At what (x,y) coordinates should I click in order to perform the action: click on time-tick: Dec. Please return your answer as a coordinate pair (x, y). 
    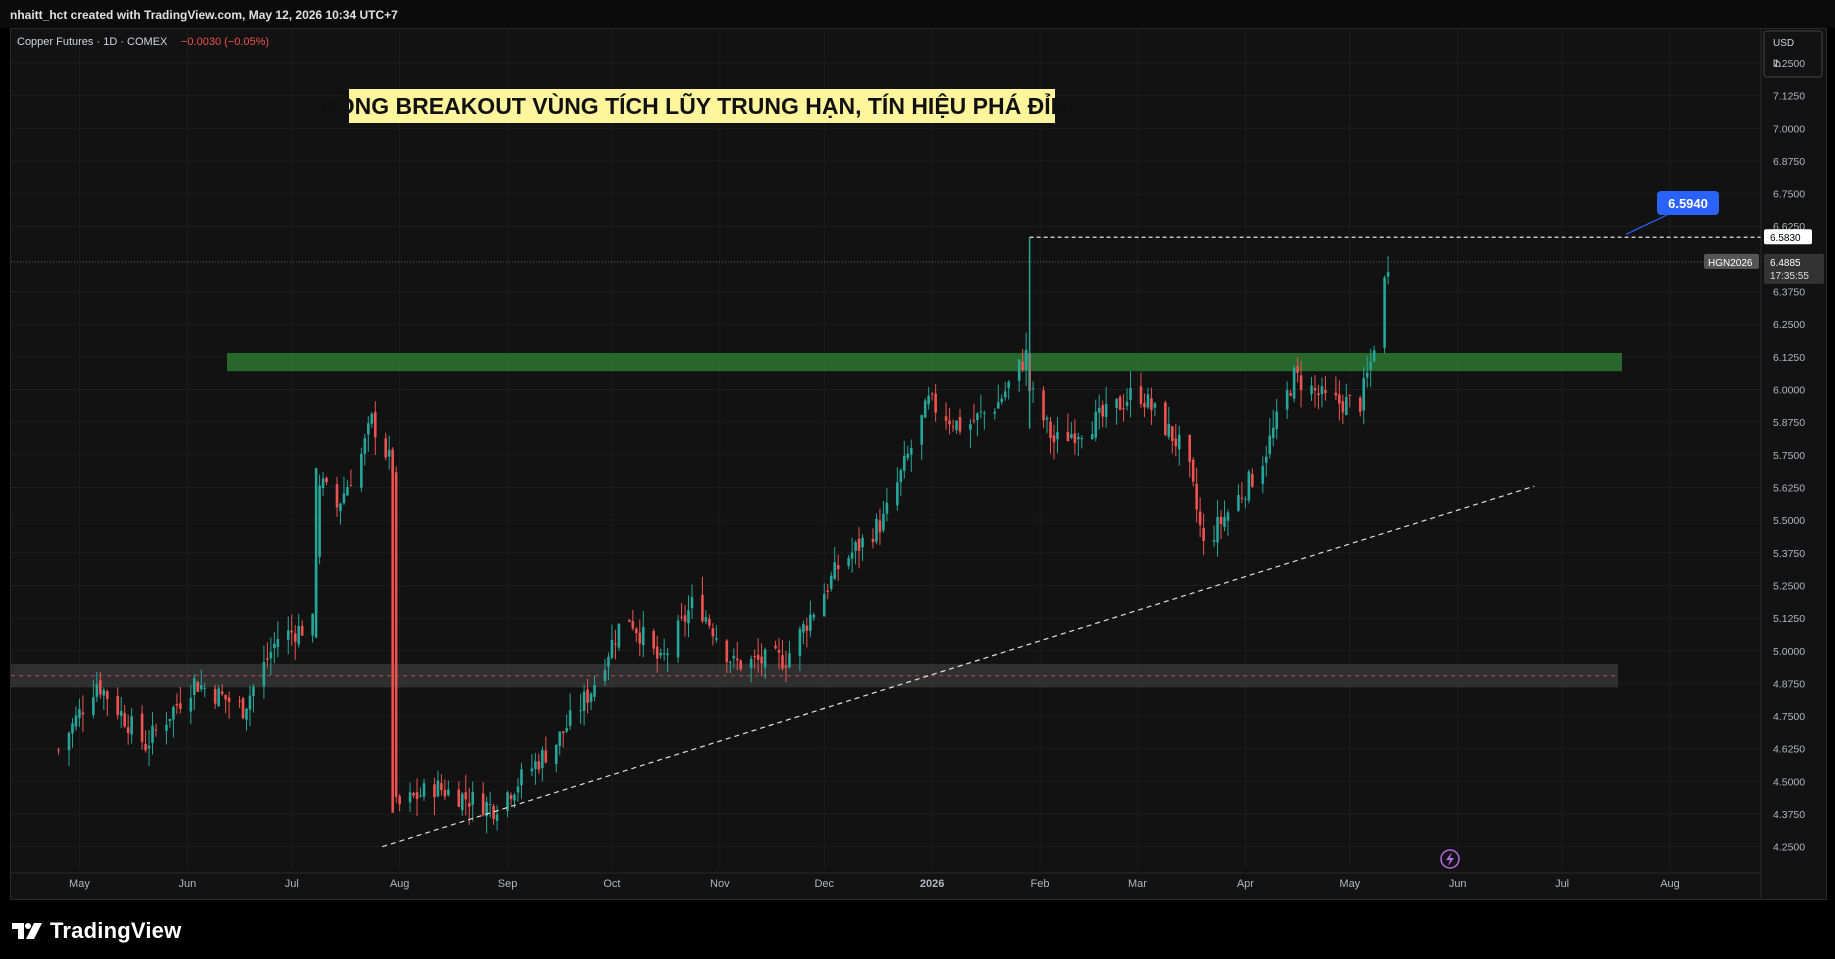
    Looking at the image, I should click on (824, 884).